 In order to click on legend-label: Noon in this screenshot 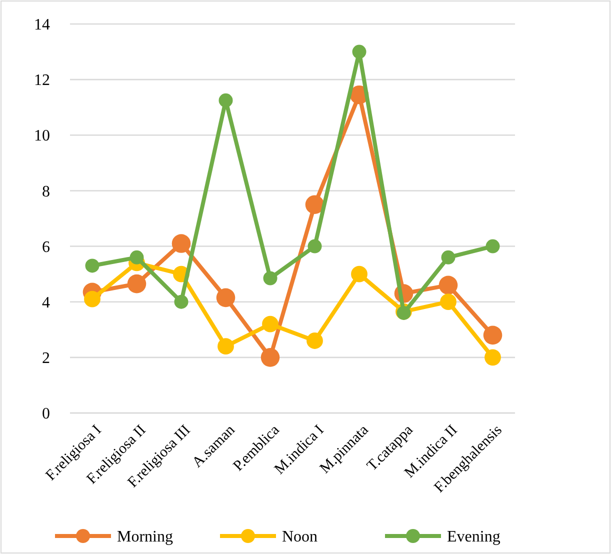, I will do `click(300, 537)`.